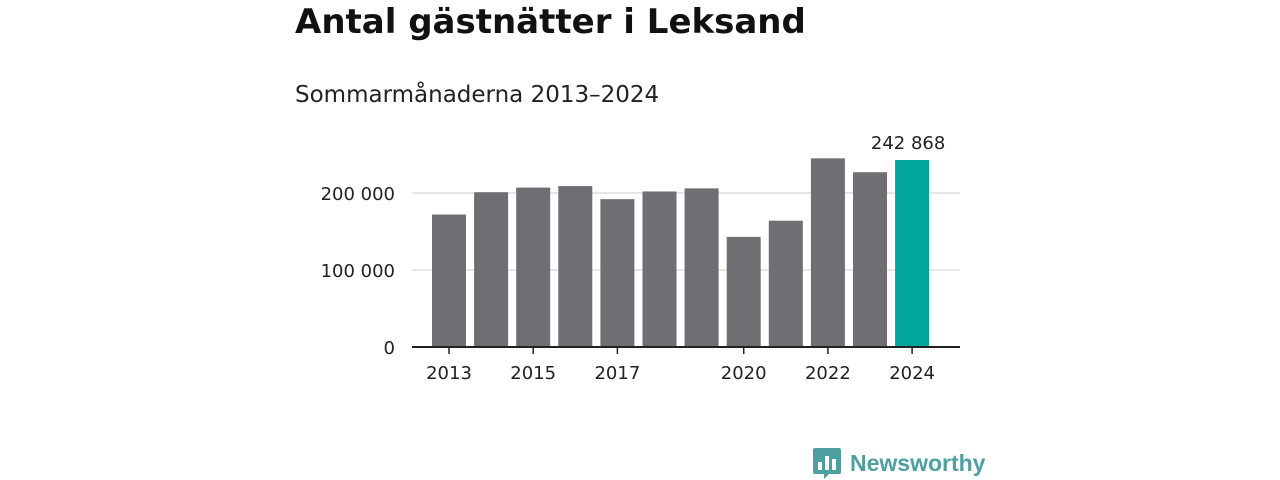  Describe the element at coordinates (533, 373) in the screenshot. I see `x-tick-label: 2015` at that location.